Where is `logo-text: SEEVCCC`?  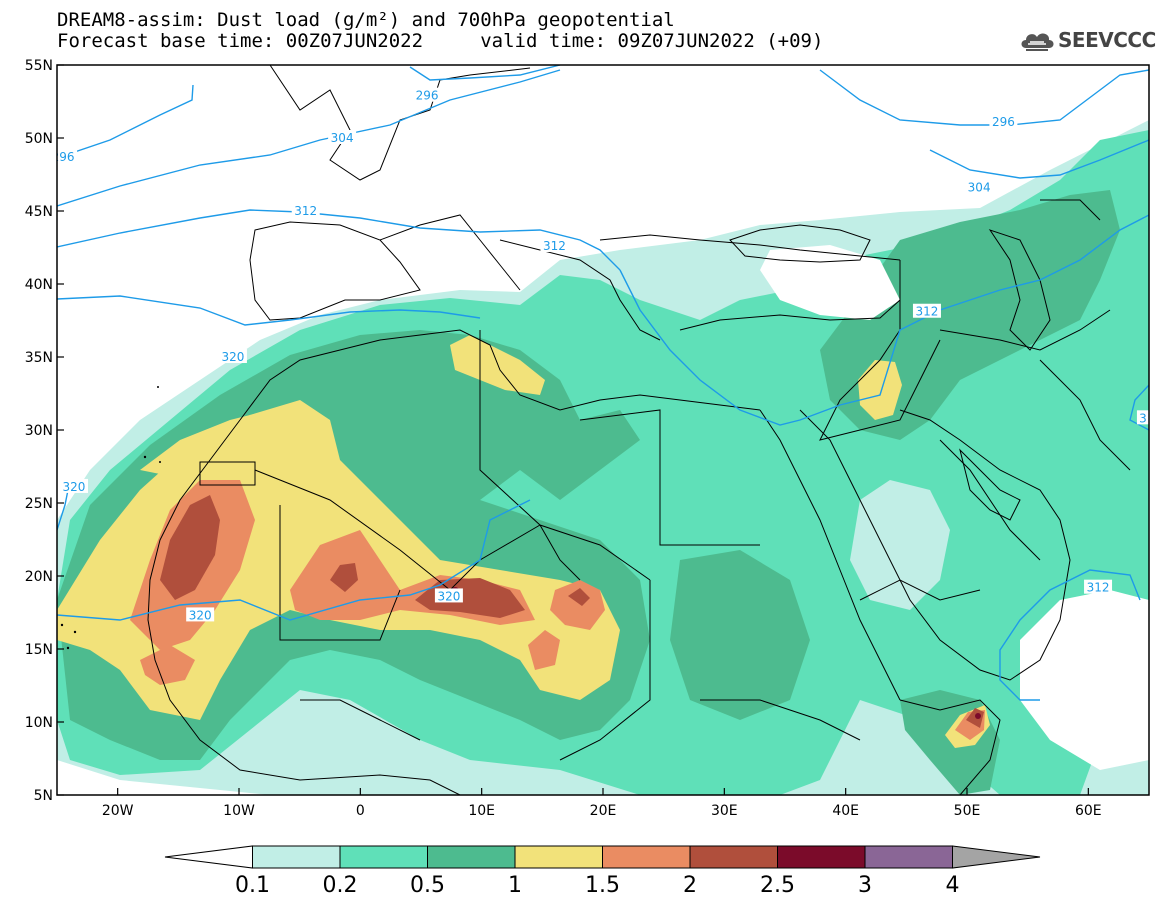 logo-text: SEEVCCC is located at coordinates (1107, 40).